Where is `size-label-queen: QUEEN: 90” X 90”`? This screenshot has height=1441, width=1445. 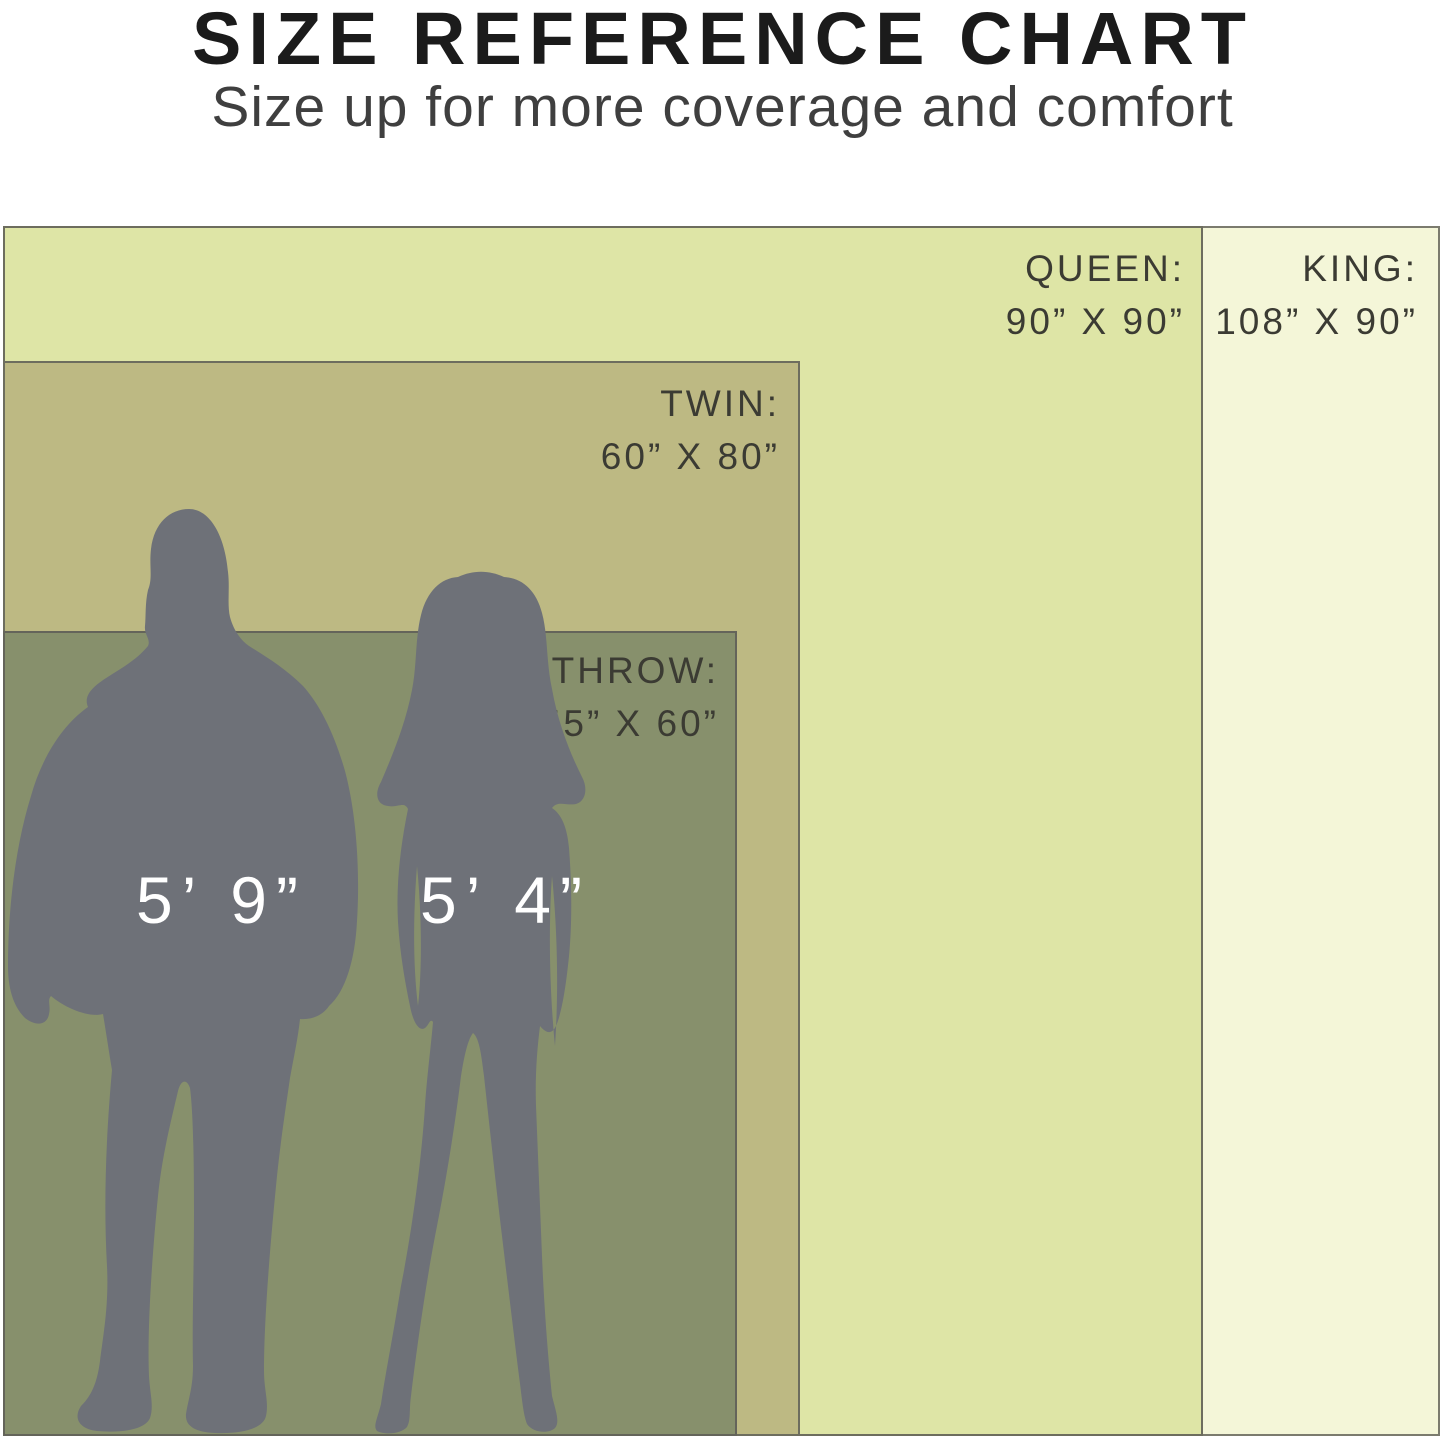 size-label-queen: QUEEN: 90” X 90” is located at coordinates (1095, 295).